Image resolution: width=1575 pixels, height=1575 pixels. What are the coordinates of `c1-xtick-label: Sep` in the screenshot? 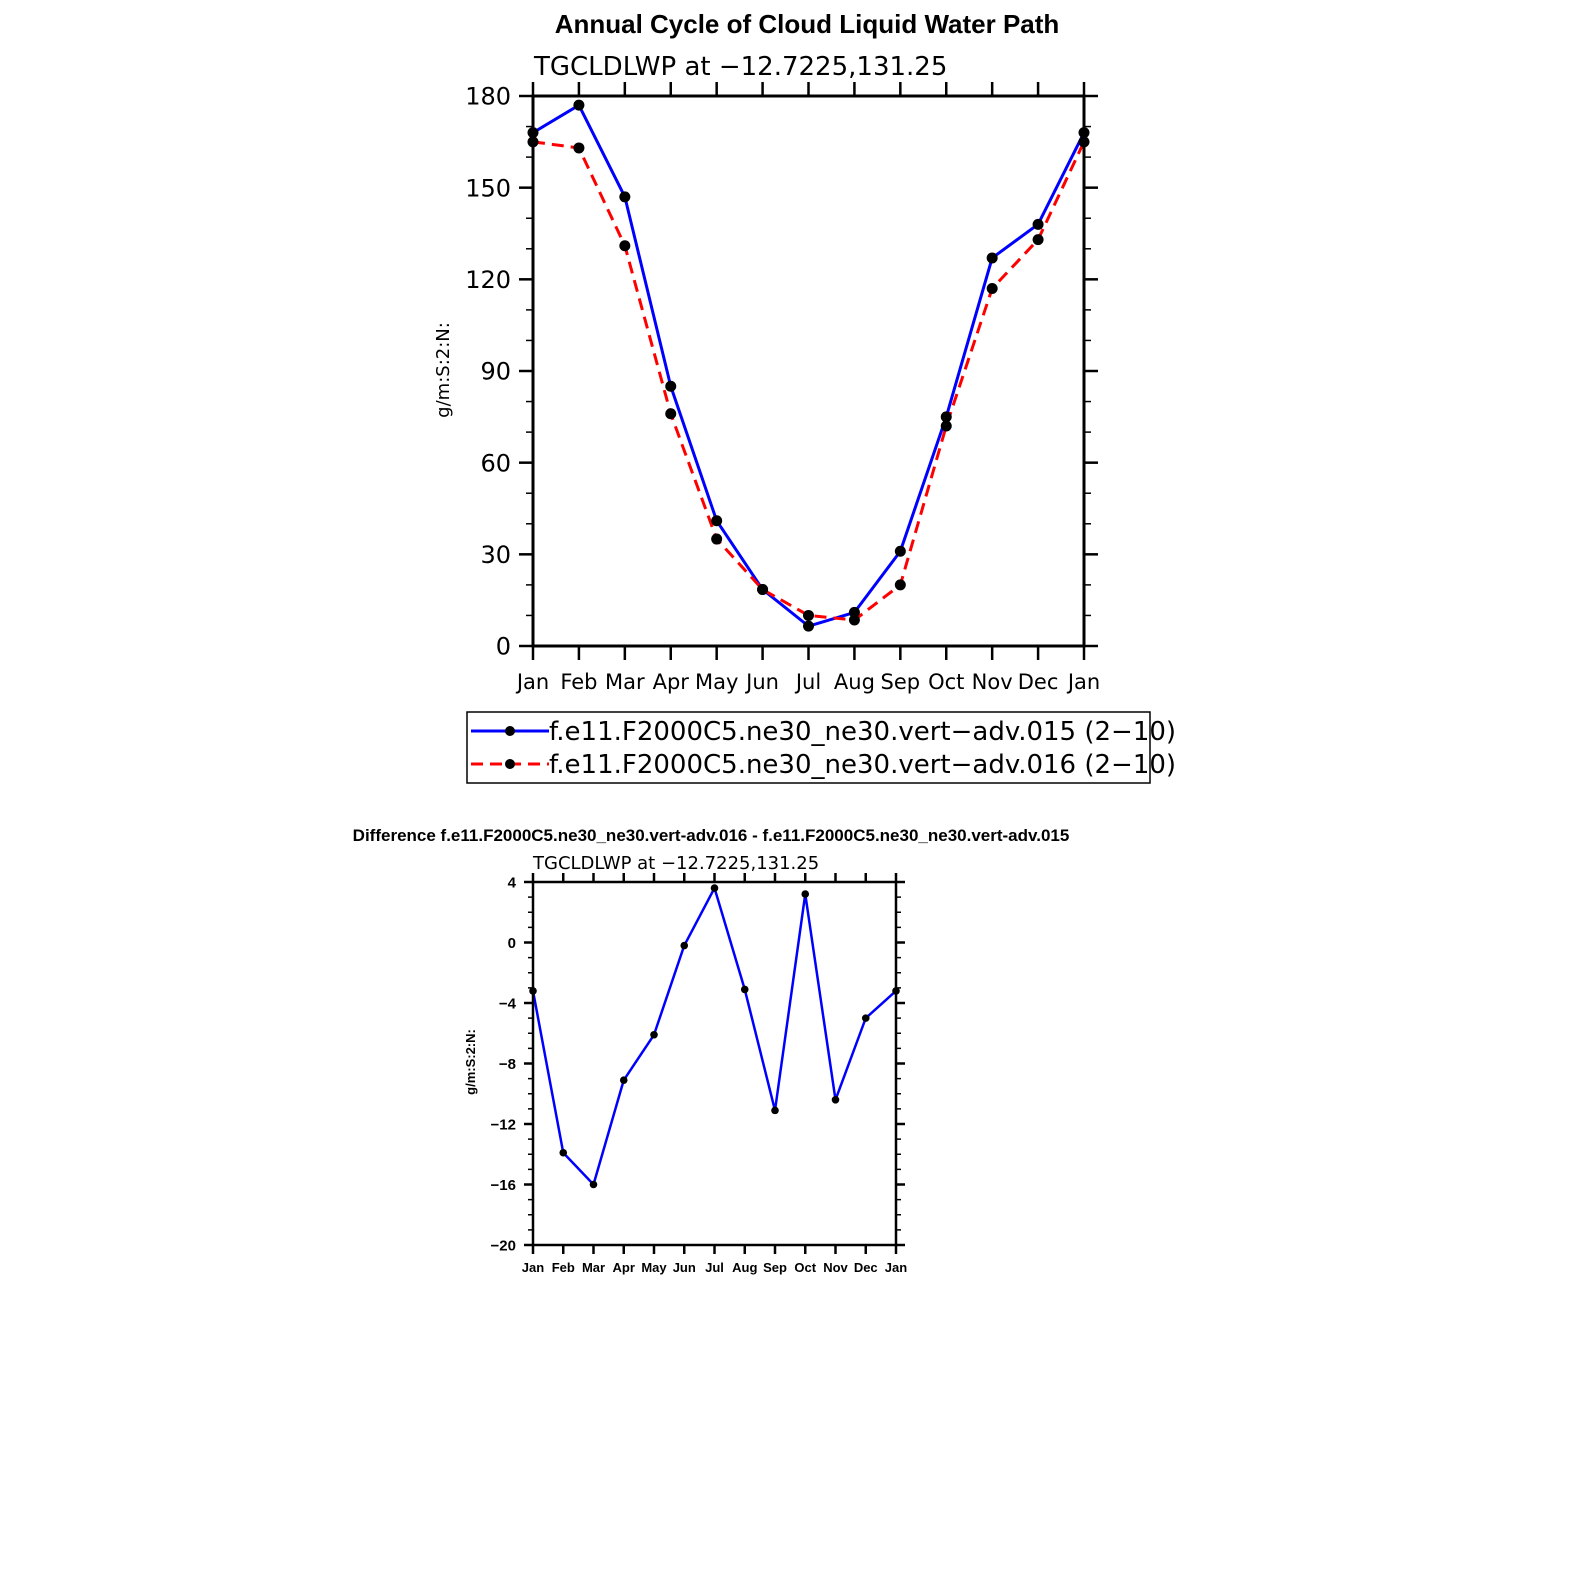 It's located at (901, 682).